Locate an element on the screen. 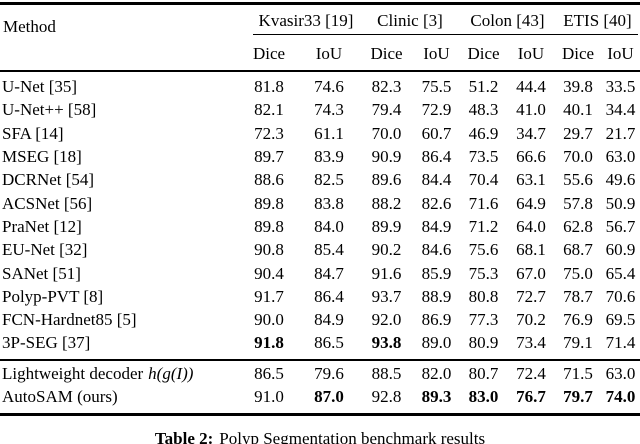 This screenshot has height=444, width=640. value-cell: 57.8 is located at coordinates (578, 203).